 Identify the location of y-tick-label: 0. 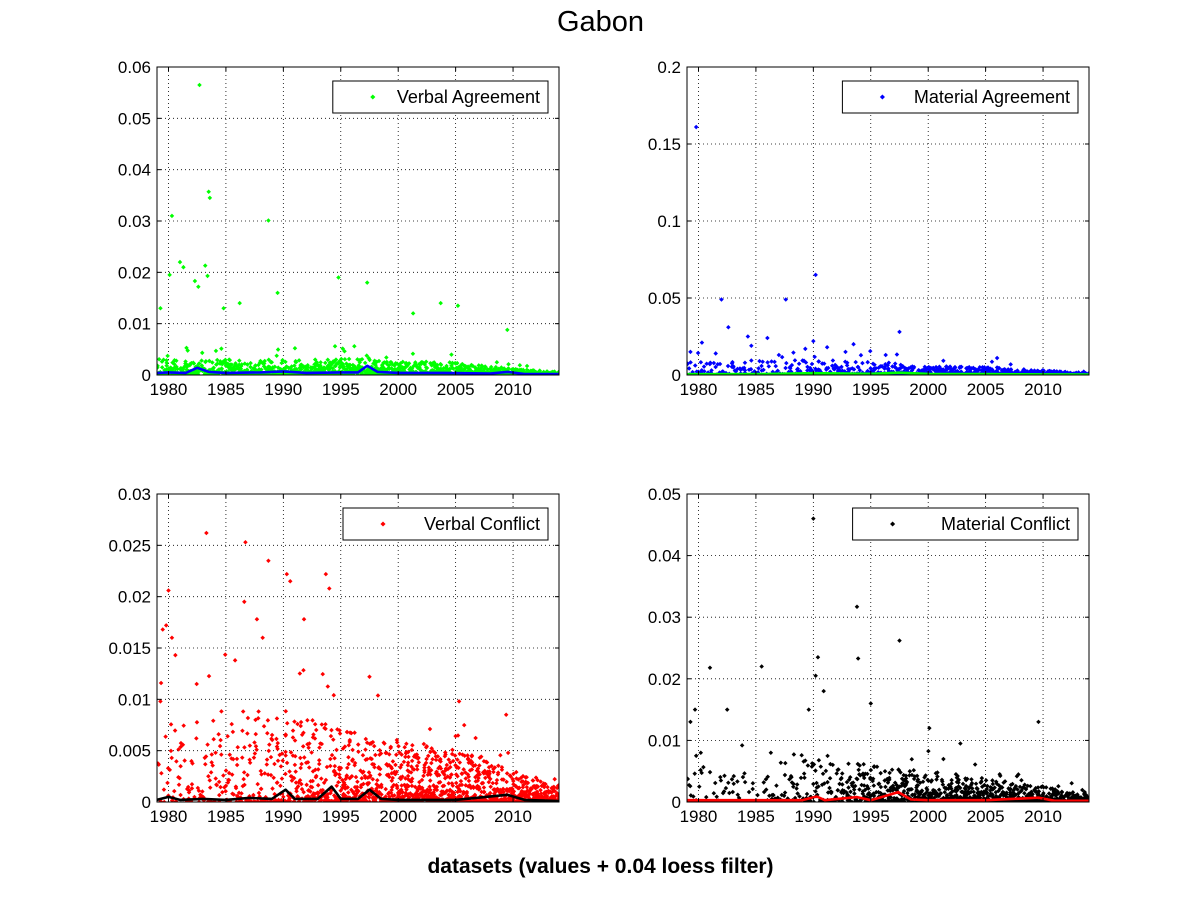
(676, 375).